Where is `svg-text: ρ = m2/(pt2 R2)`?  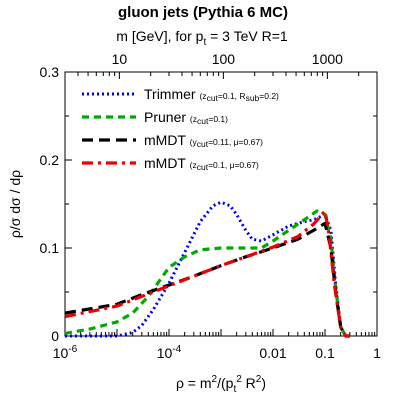 svg-text: ρ = m2/(pt2 R2) is located at coordinates (221, 384).